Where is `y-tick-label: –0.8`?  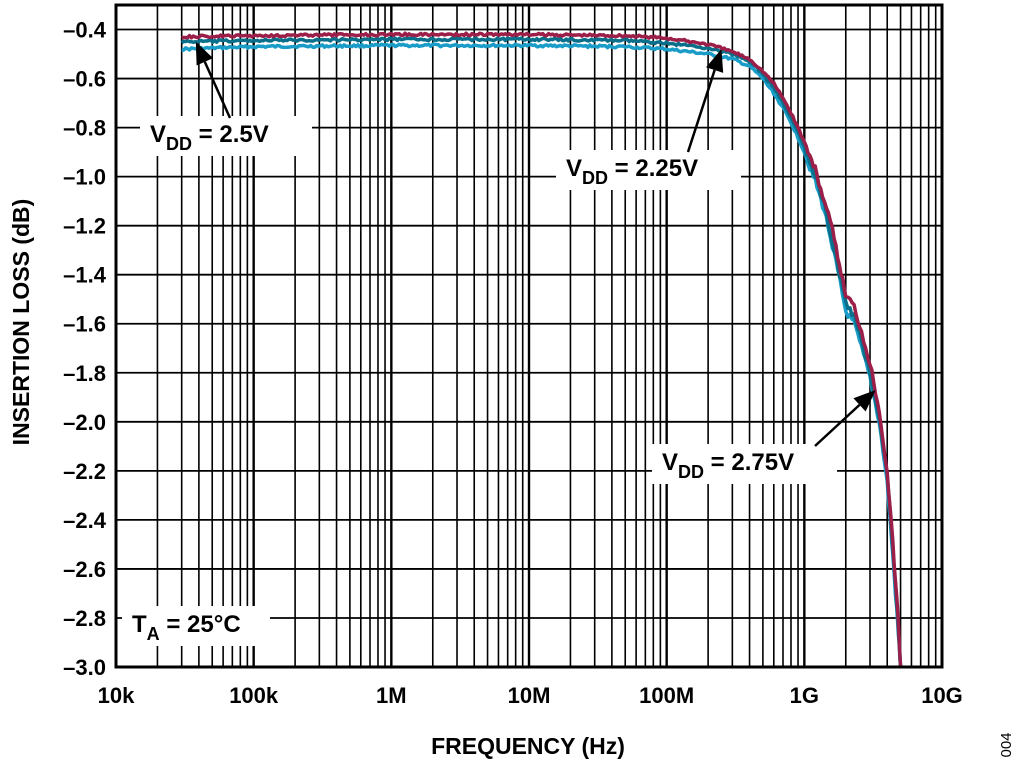
y-tick-label: –0.8 is located at coordinates (84, 128).